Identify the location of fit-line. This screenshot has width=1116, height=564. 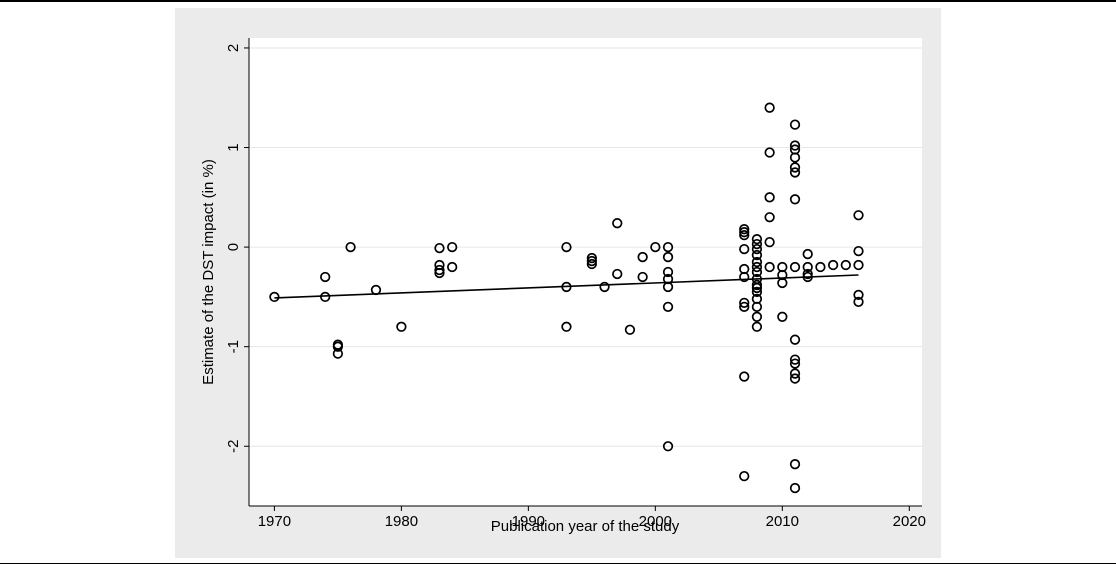
(566, 286).